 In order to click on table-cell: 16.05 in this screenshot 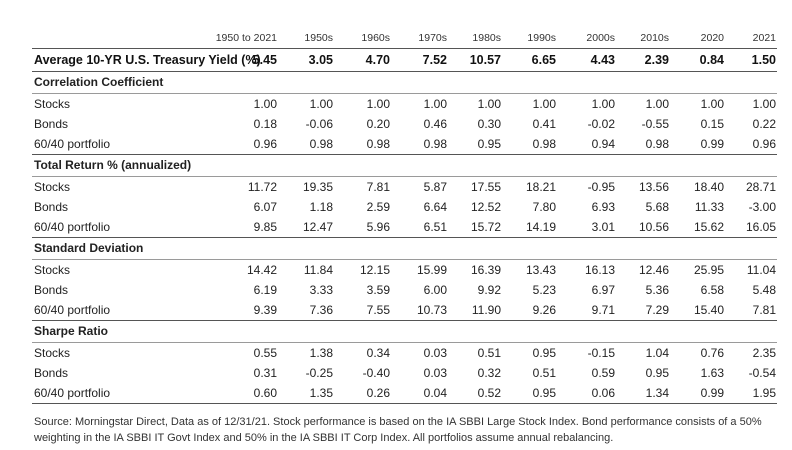, I will do `click(760, 227)`.